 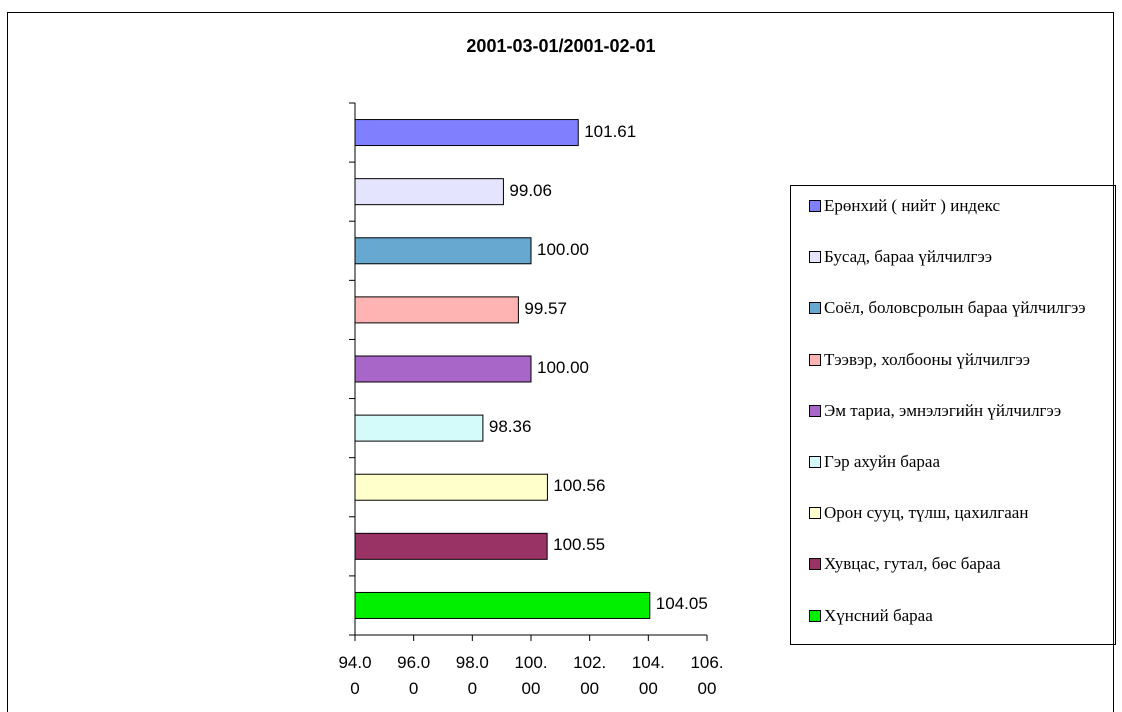 I want to click on legend-label: Соёл, боловсролын бараа үйлчилгээ, so click(x=955, y=308).